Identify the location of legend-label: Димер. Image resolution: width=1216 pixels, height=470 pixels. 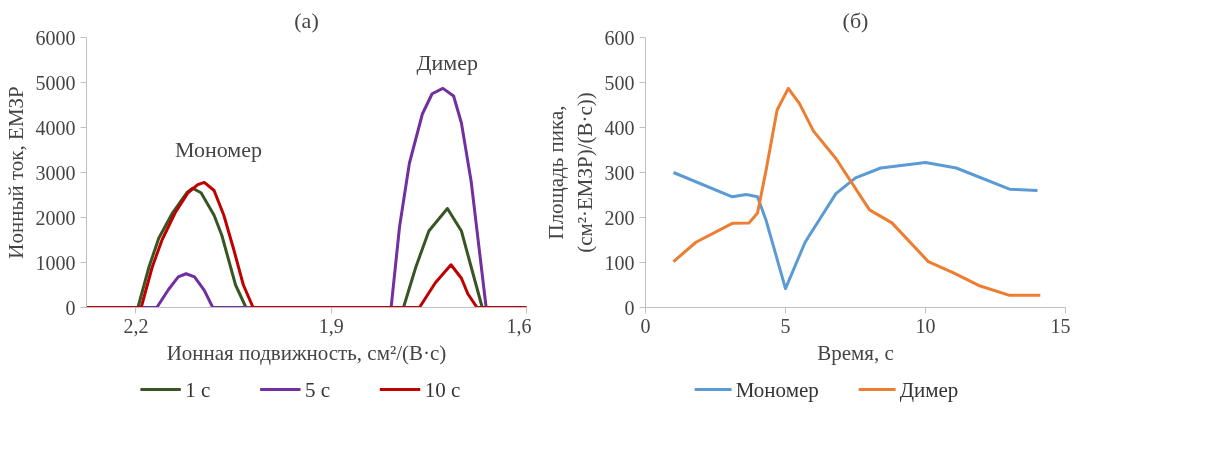
(929, 389).